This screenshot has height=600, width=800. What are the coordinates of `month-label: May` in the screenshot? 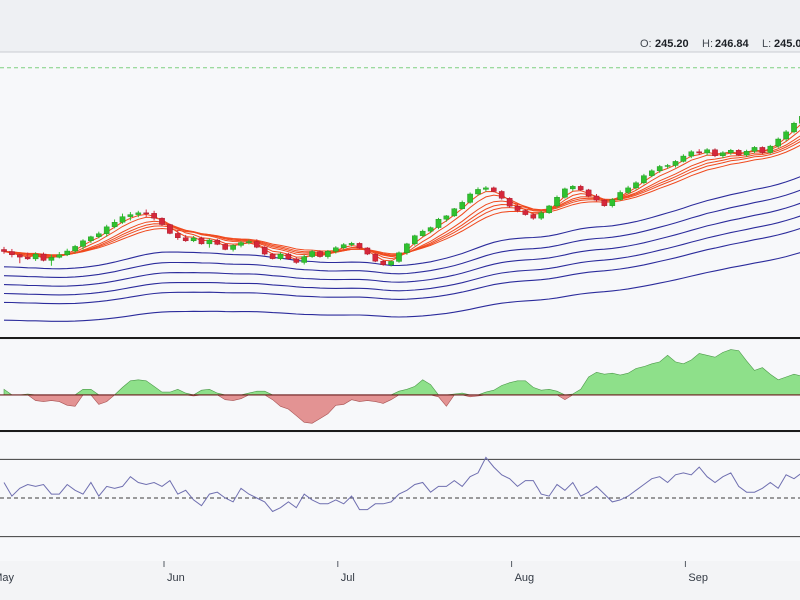 It's located at (7, 578).